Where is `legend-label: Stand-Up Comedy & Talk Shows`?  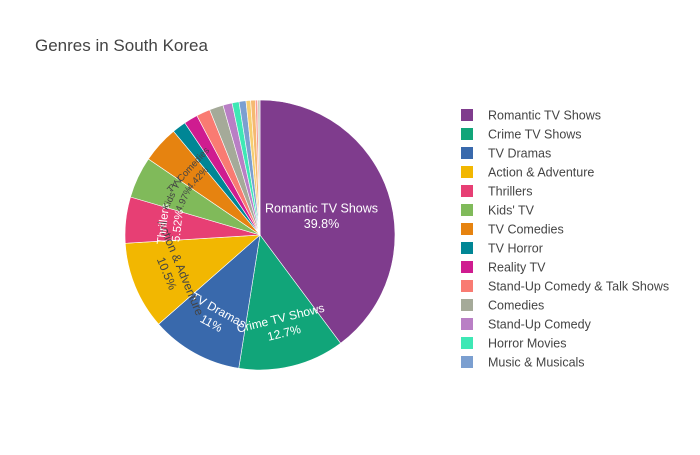 legend-label: Stand-Up Comedy & Talk Shows is located at coordinates (578, 287).